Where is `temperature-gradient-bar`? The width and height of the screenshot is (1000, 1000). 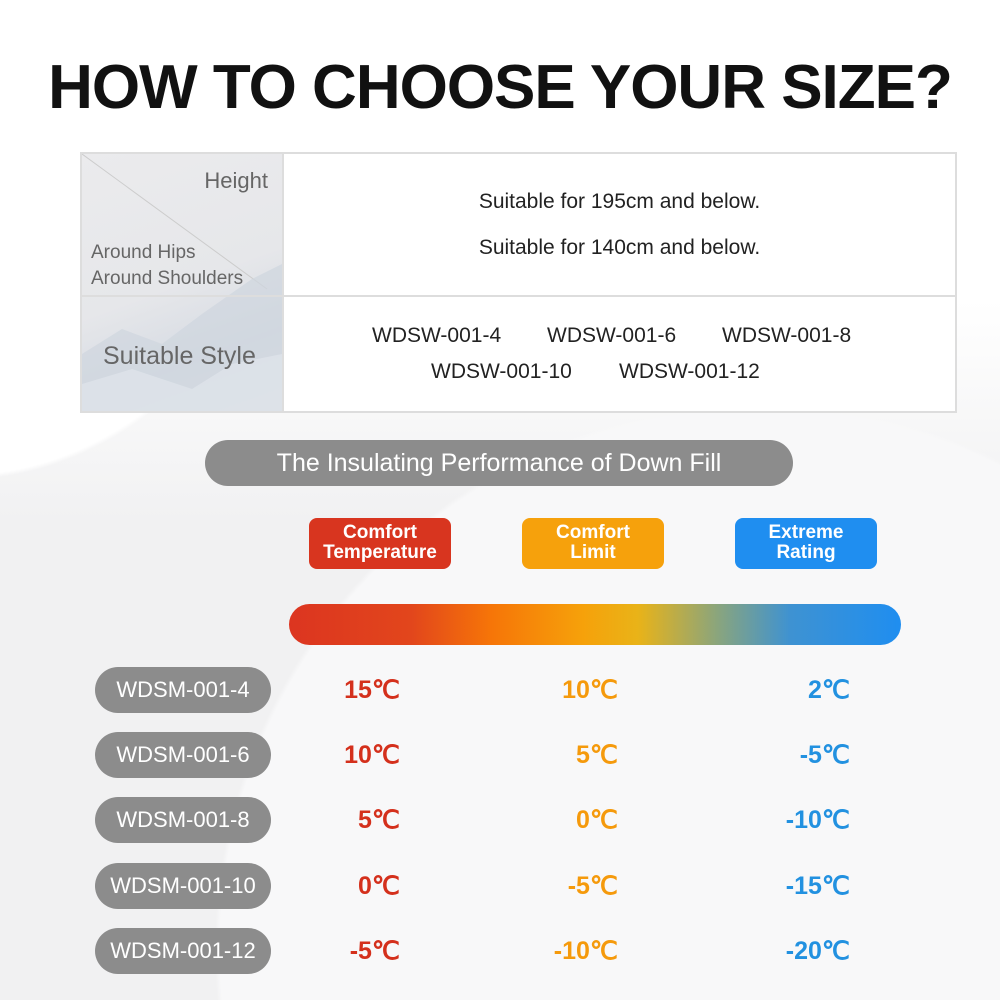 temperature-gradient-bar is located at coordinates (595, 624).